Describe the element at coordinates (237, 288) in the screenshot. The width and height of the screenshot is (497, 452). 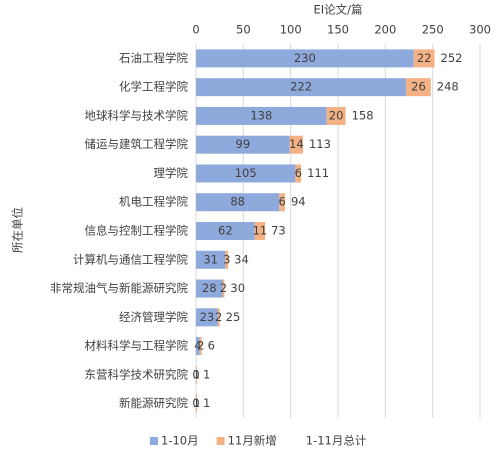
I see `total-label: 30` at that location.